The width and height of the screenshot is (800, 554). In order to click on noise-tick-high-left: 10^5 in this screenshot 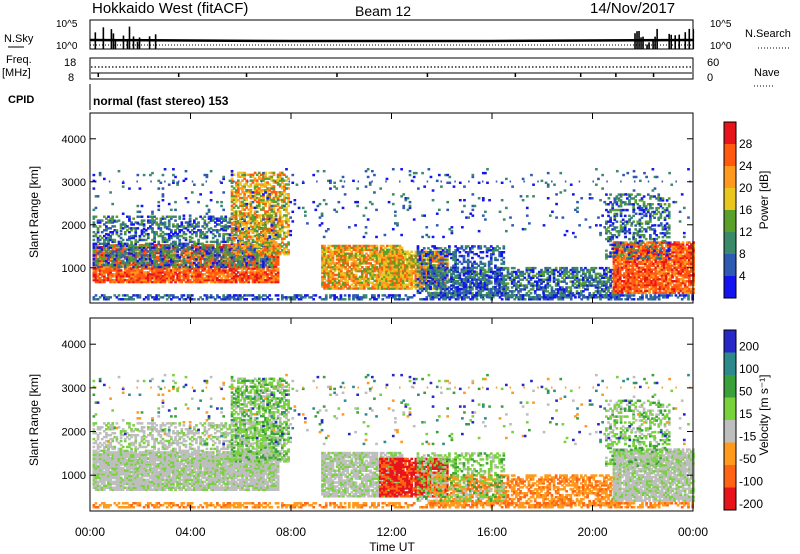, I will do `click(67, 24)`.